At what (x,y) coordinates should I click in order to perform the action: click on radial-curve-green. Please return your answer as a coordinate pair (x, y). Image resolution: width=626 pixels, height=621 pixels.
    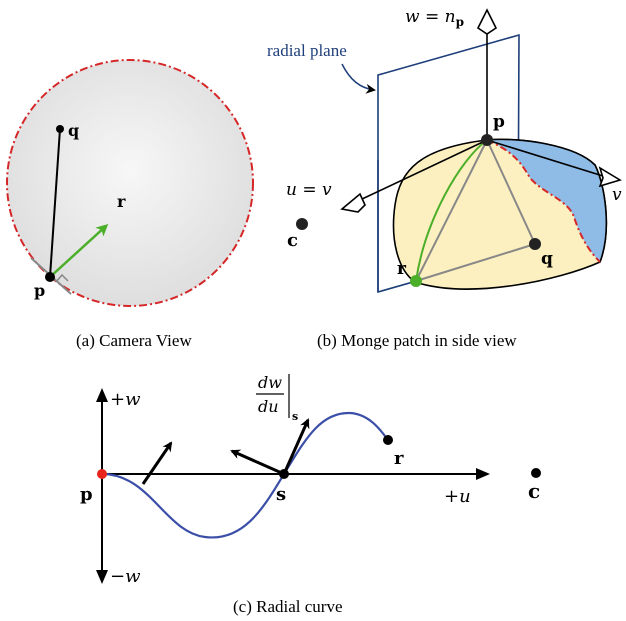
    Looking at the image, I should click on (451, 210).